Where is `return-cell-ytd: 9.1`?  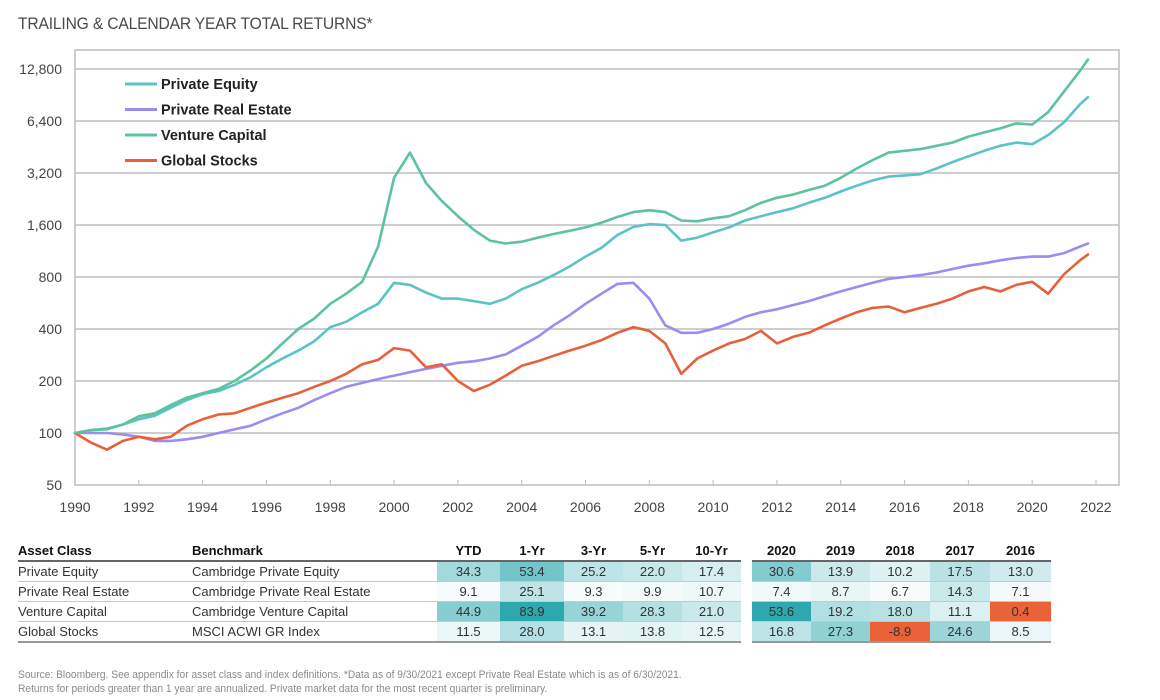
return-cell-ytd: 9.1 is located at coordinates (468, 591).